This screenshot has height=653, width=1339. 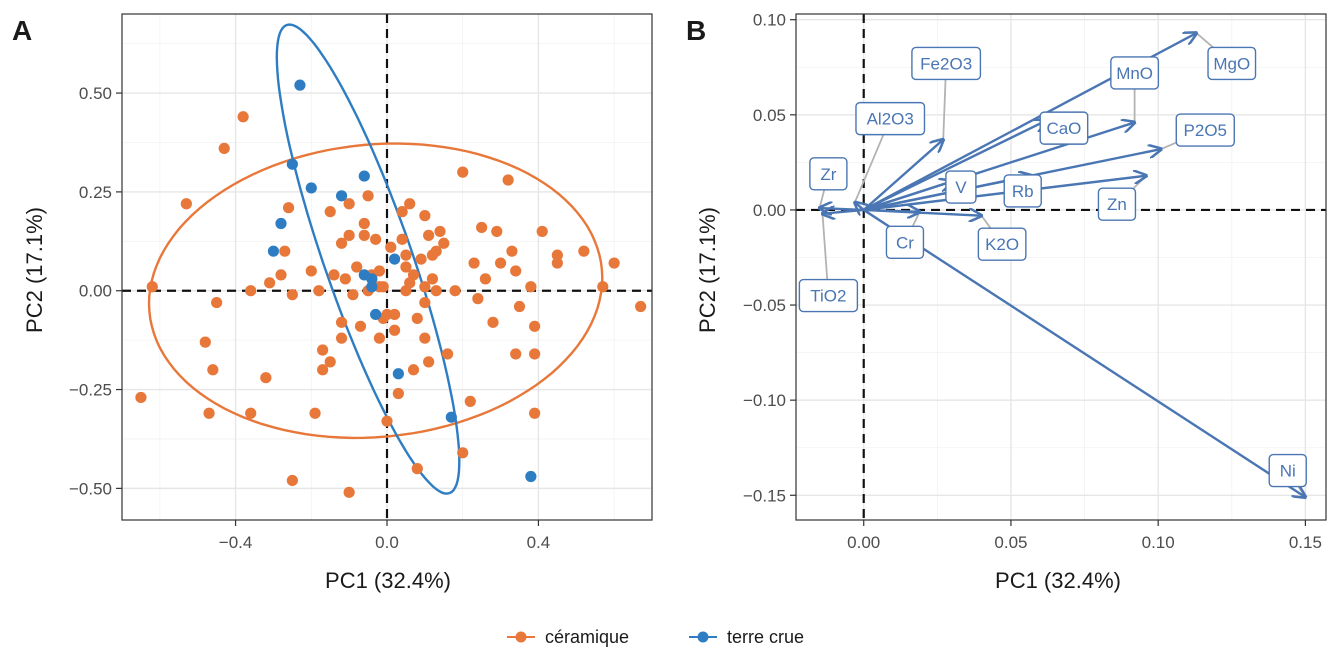 I want to click on legend-ceramique-swatch, so click(x=521, y=637).